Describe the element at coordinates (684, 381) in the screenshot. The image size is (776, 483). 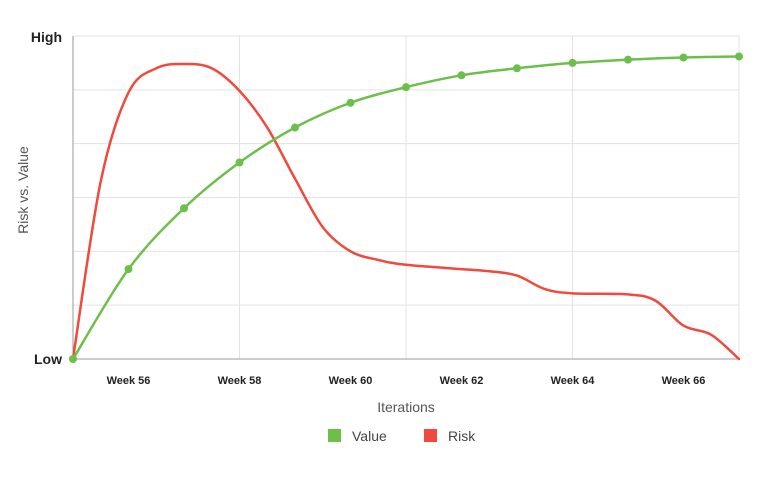
I see `x-tick-label: Week 66` at that location.